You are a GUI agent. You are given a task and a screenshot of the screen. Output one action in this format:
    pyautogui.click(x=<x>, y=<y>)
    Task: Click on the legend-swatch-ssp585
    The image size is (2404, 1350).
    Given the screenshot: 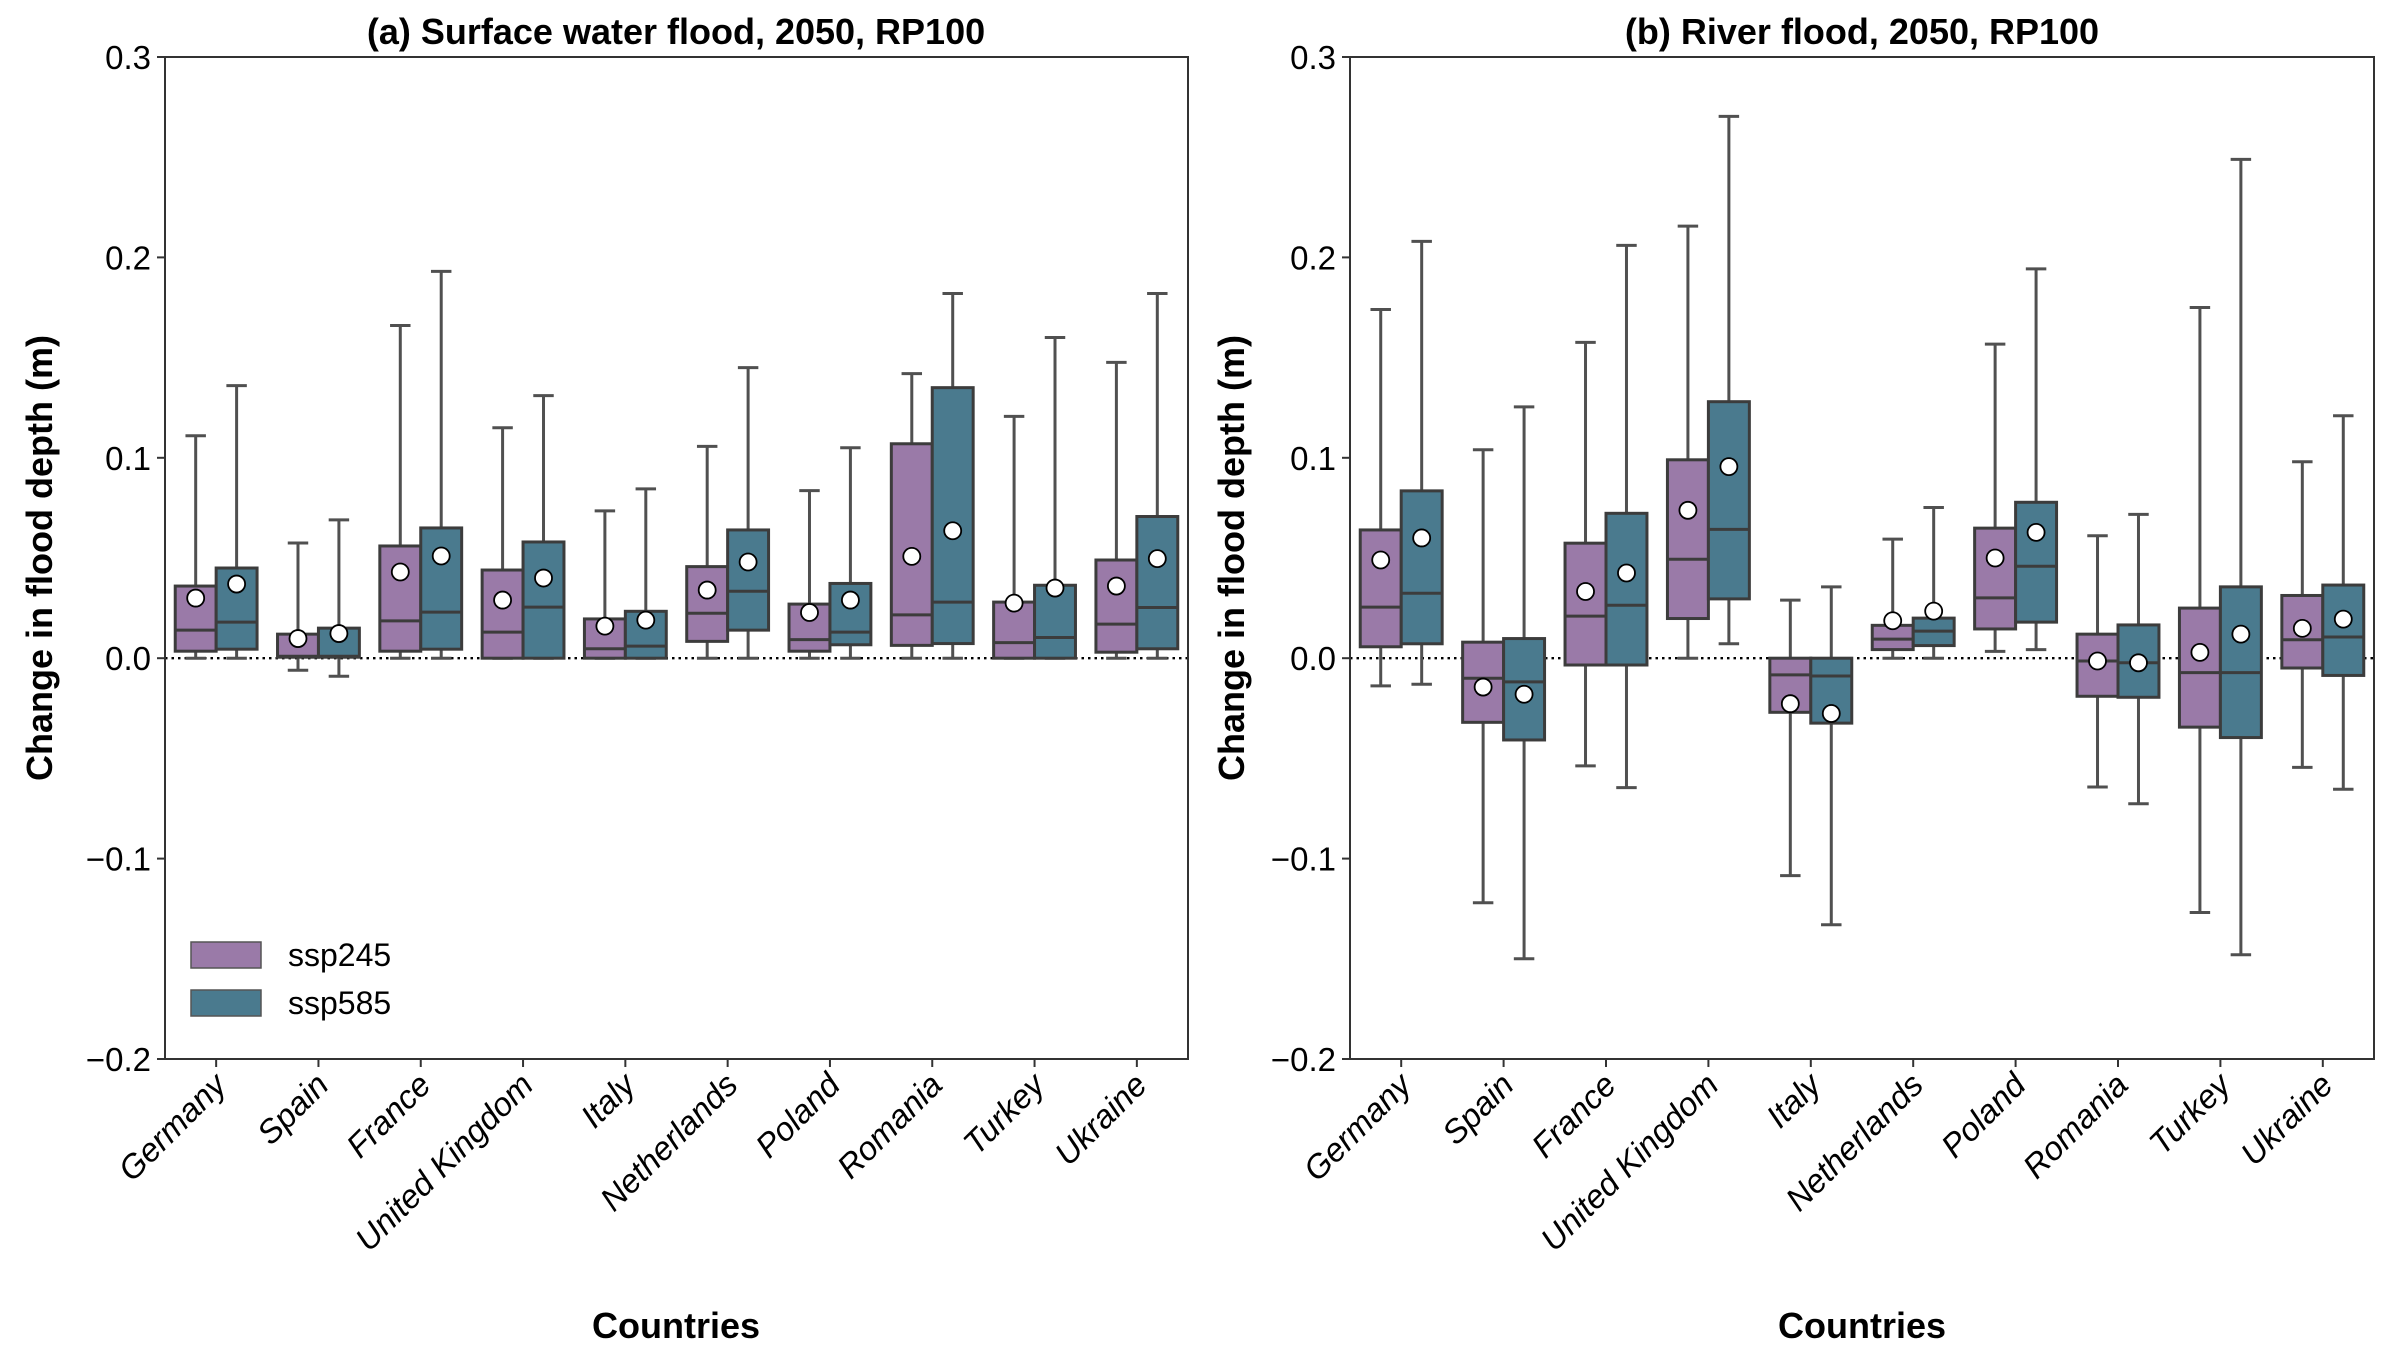 What is the action you would take?
    pyautogui.click(x=226, y=1003)
    